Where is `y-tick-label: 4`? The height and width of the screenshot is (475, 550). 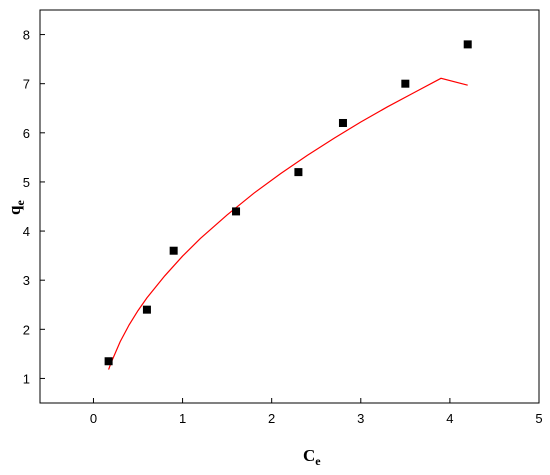 y-tick-label: 4 is located at coordinates (26, 231).